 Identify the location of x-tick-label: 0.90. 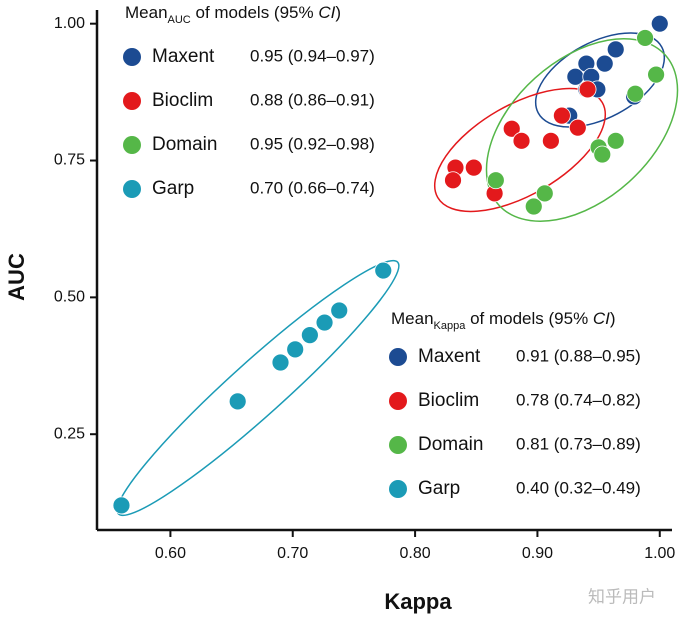
(537, 553).